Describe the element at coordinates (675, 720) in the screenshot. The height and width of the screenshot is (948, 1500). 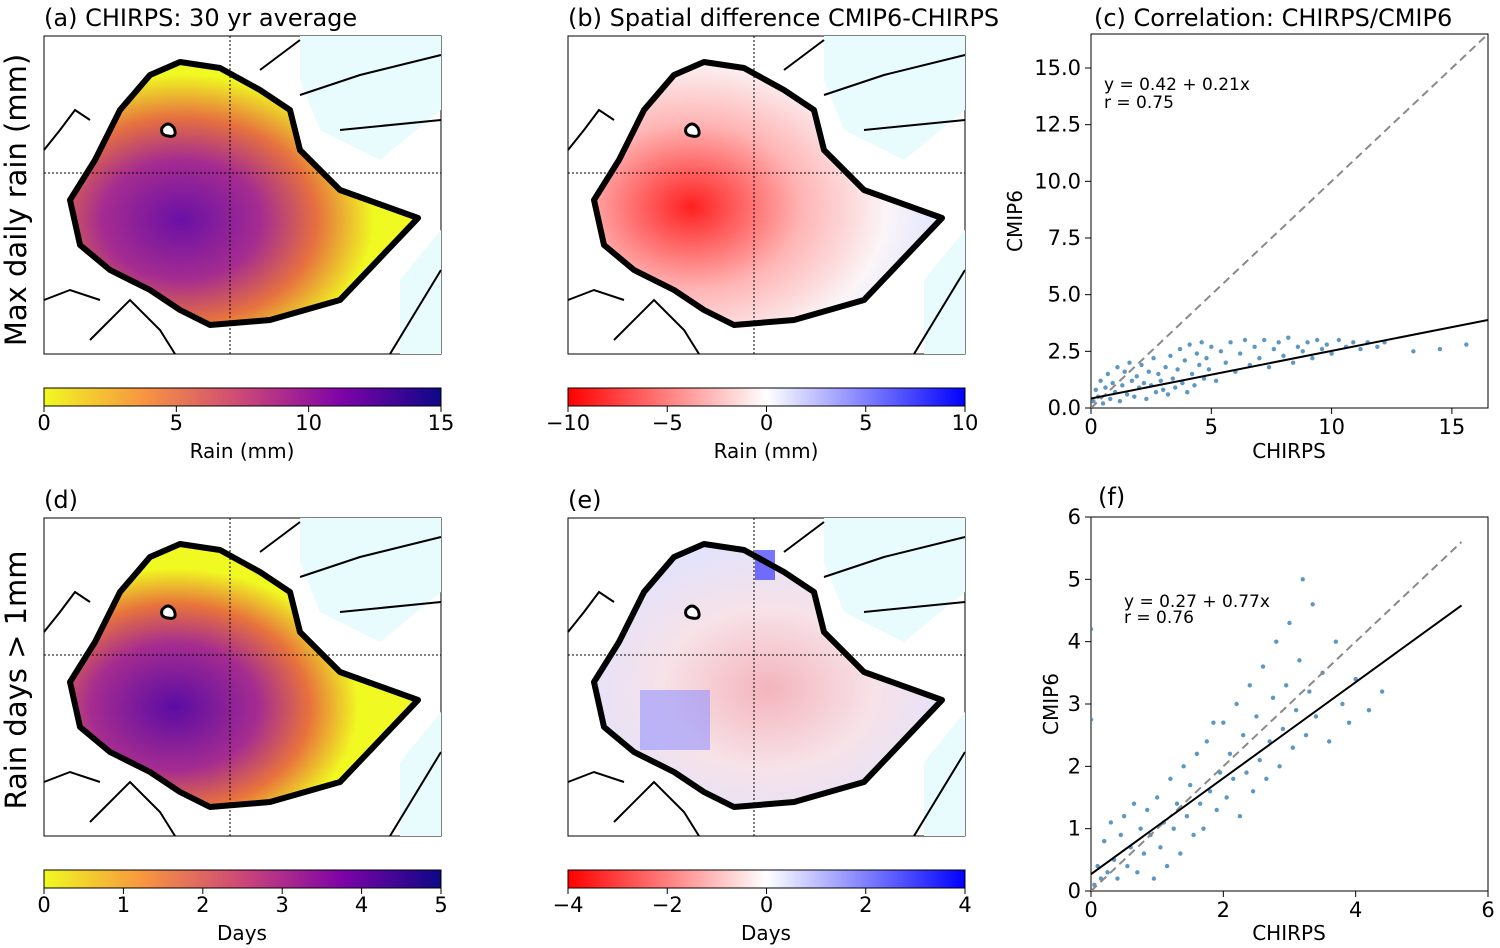
I see `map-e-blue-patch` at that location.